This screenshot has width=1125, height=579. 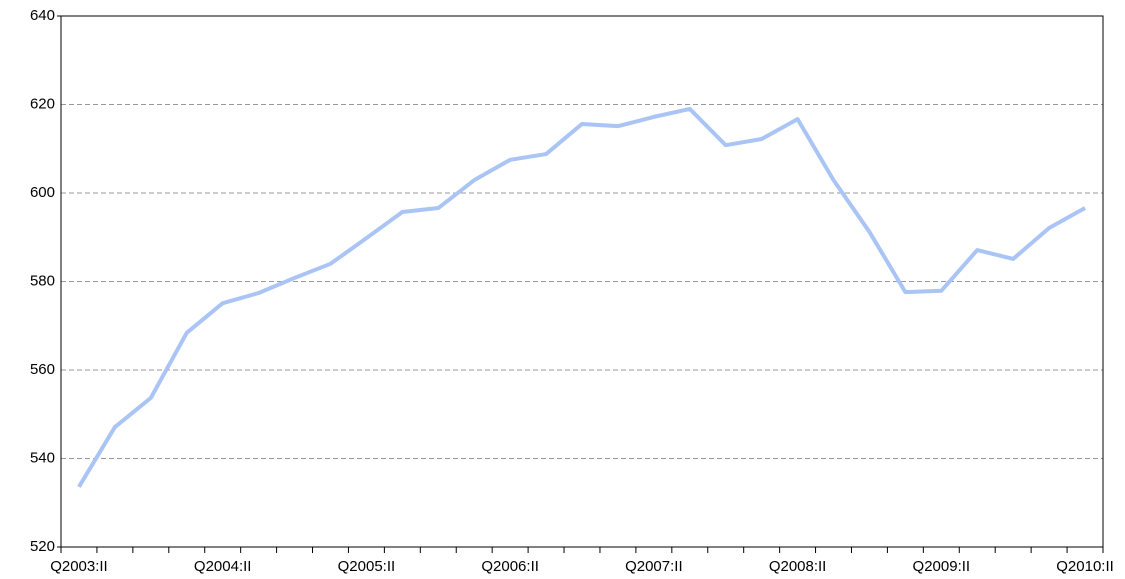 What do you see at coordinates (654, 566) in the screenshot?
I see `x-tick-label: Q2007:II` at bounding box center [654, 566].